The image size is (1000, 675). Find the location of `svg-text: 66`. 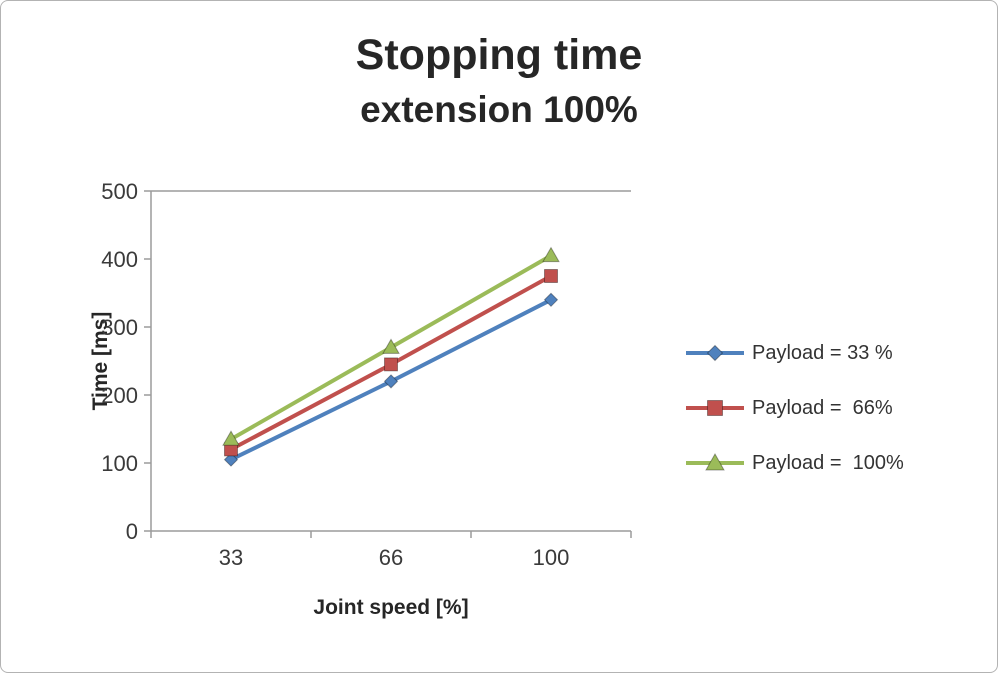

svg-text: 66 is located at coordinates (391, 557).